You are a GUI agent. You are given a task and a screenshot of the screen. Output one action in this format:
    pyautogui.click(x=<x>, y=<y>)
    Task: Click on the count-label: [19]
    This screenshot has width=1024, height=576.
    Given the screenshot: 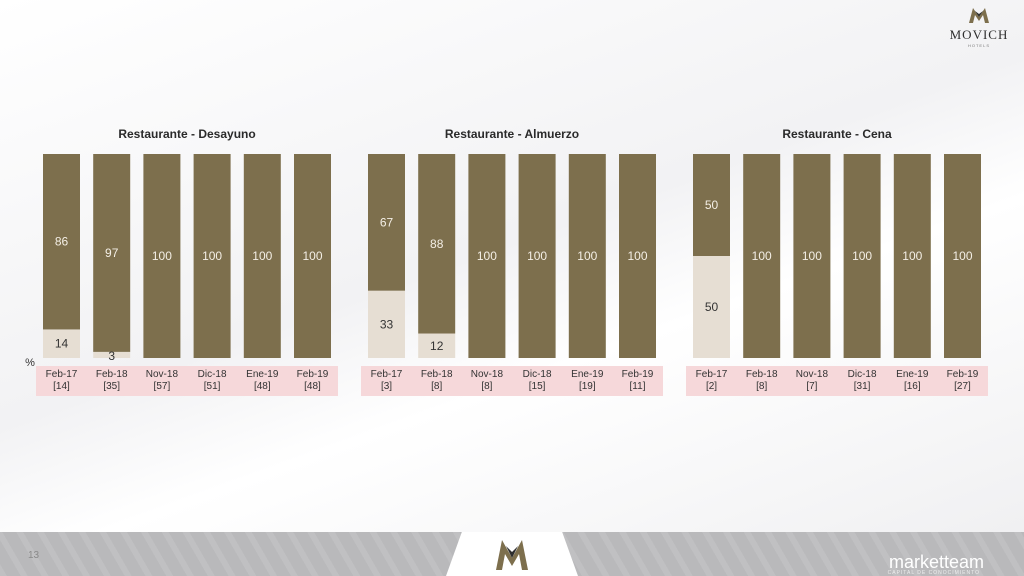 What is the action you would take?
    pyautogui.click(x=587, y=386)
    